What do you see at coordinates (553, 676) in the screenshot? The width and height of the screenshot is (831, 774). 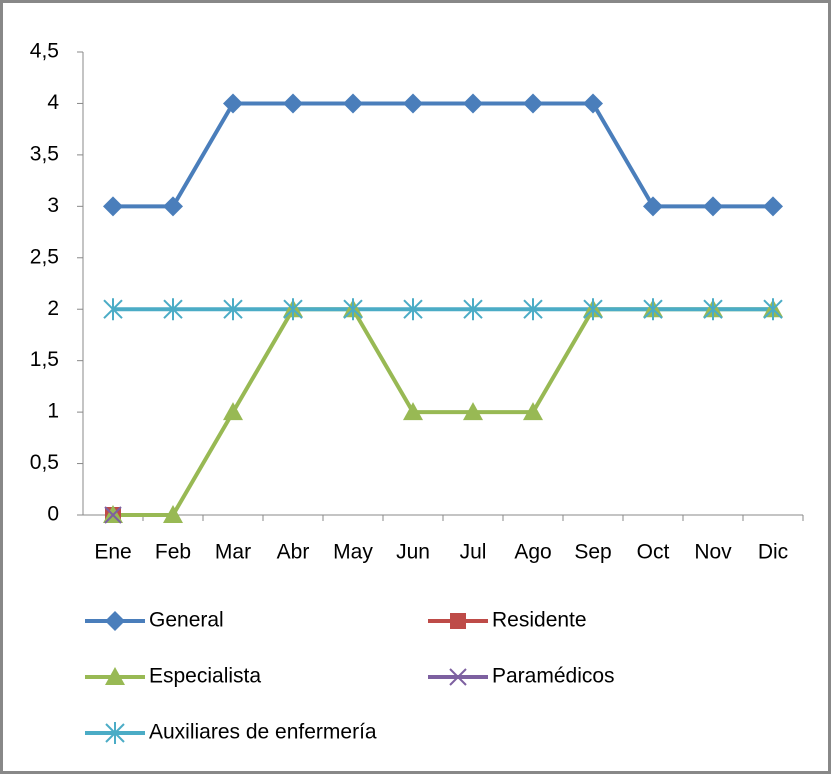 I see `legend-label: Paramédicos` at bounding box center [553, 676].